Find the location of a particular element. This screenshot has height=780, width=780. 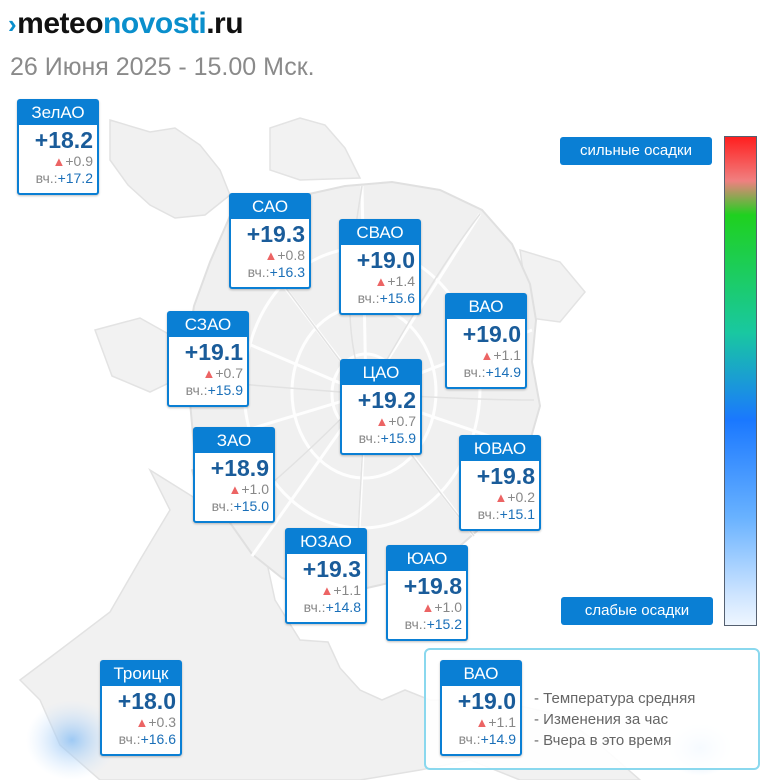

district-card-zao: ЗАО +18.9 ▲+1.0 вч.:+15.0 is located at coordinates (234, 475).